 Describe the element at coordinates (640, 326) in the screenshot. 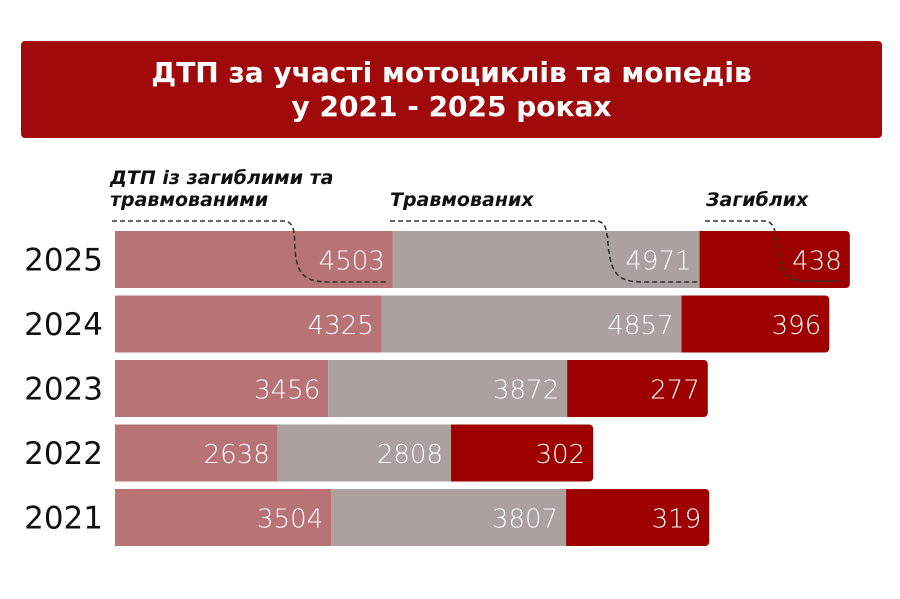

I see `data-label: 4857` at that location.